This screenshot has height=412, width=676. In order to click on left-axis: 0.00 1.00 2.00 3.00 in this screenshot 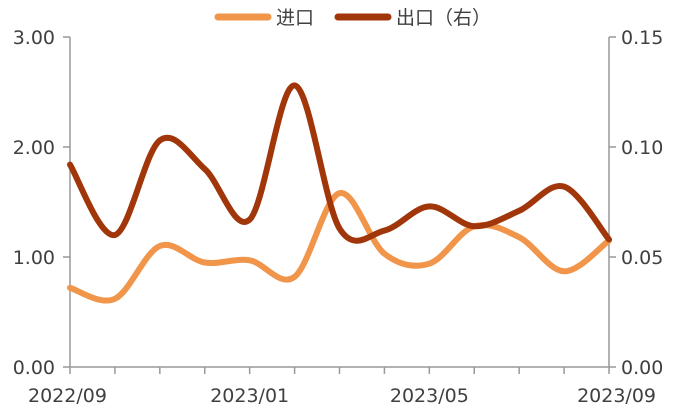, I will do `click(42, 203)`.